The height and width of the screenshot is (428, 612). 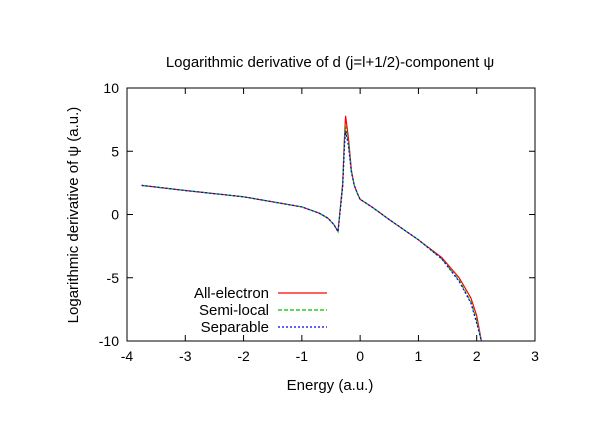 I want to click on x-tick-label: 1, so click(x=419, y=356).